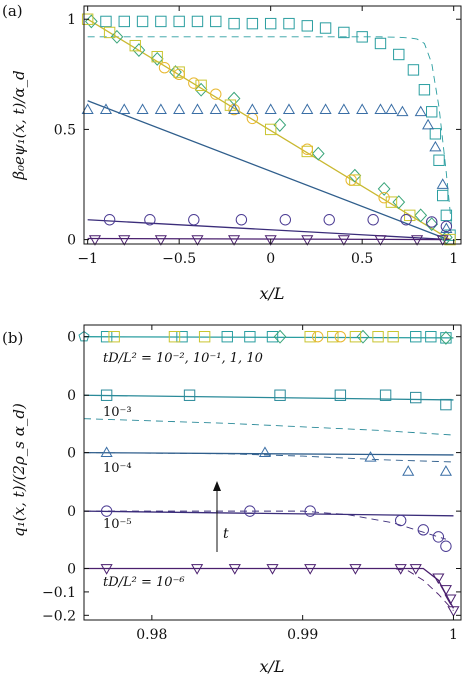  I want to click on annotation-time-t: t, so click(226, 534).